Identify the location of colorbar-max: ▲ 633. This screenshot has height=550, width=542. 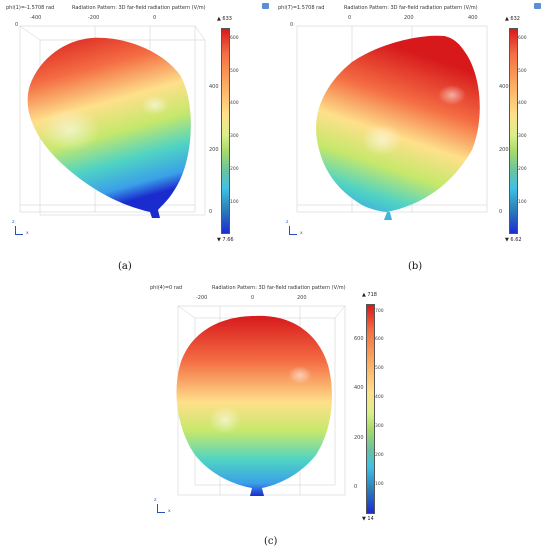
(224, 19).